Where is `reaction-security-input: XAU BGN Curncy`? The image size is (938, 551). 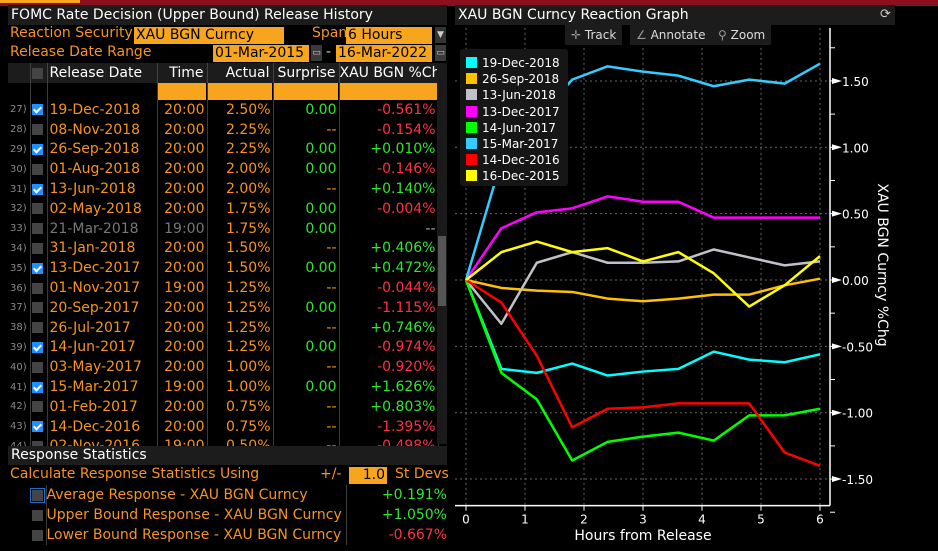
reaction-security-input: XAU BGN Curncy is located at coordinates (209, 35).